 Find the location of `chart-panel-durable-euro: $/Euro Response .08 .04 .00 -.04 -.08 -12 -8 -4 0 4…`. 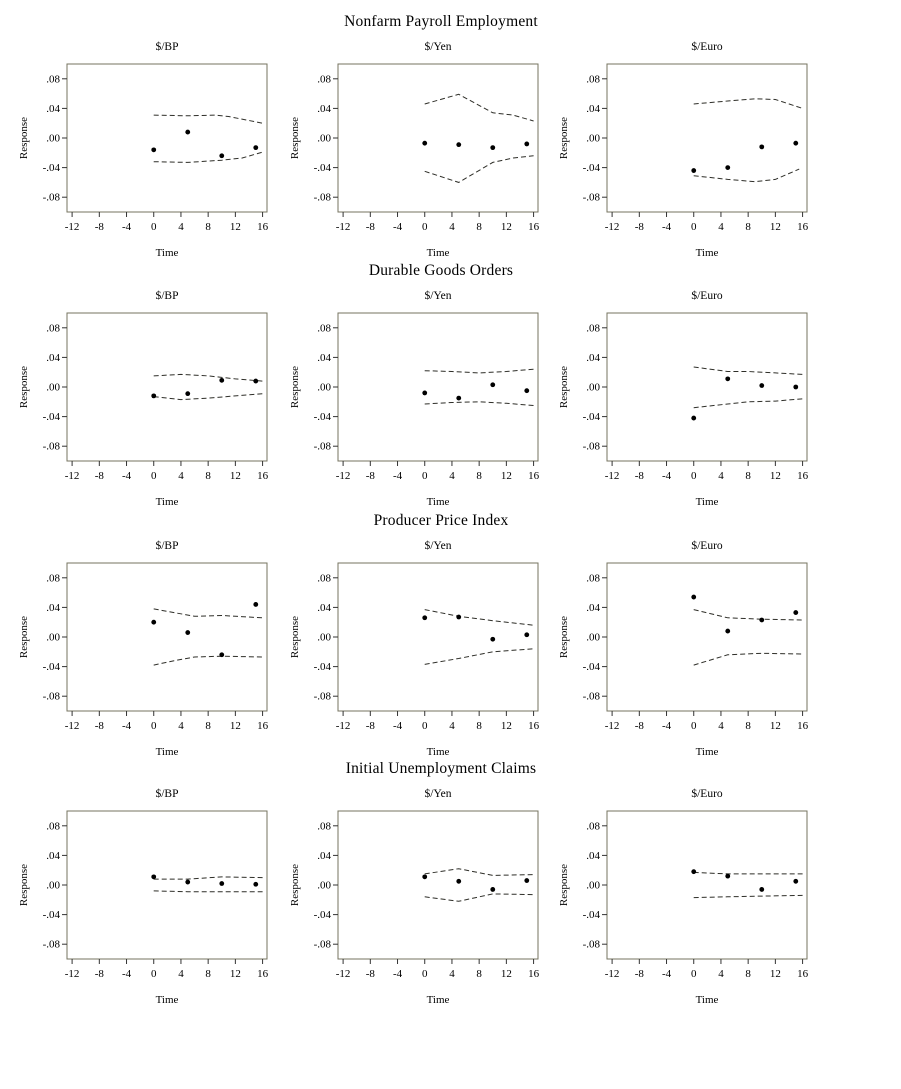

chart-panel-durable-euro: $/Euro Response .08 .04 .00 -.04 -.08 -12 -8 -4 0 4… is located at coordinates (683, 398).